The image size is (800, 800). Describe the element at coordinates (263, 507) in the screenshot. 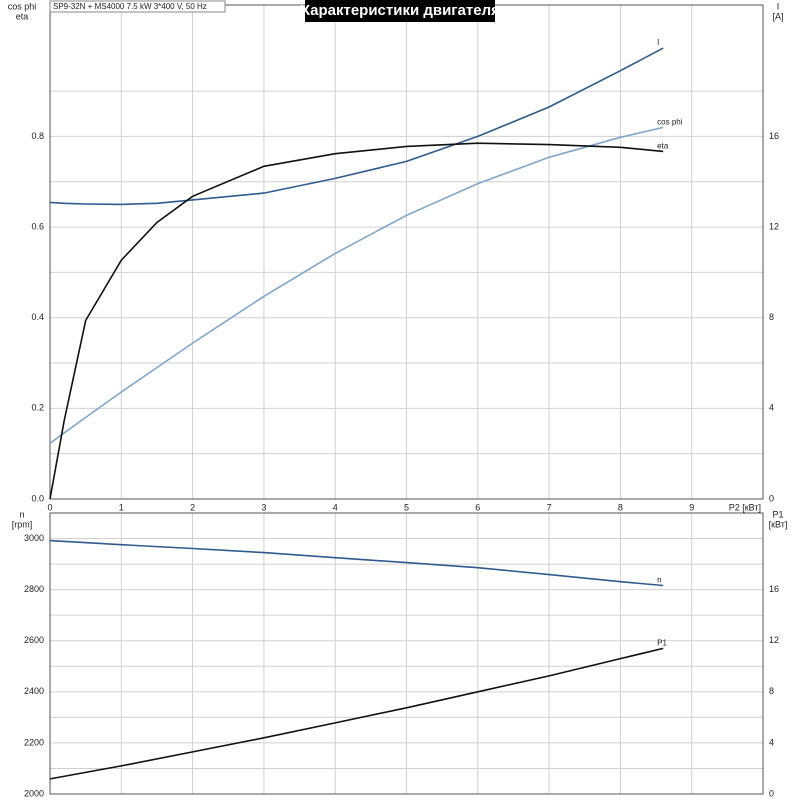

I see `x-tick-label: 3` at that location.